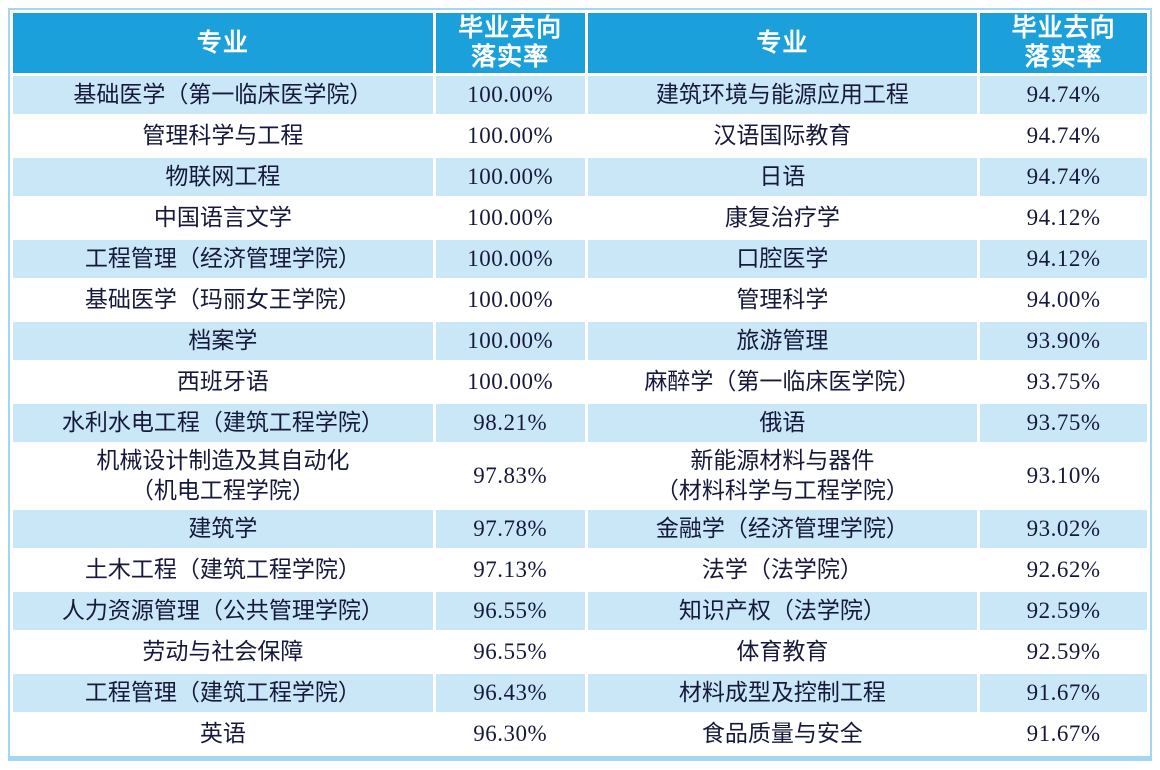 This screenshot has width=1160, height=770. I want to click on table-header-row: 专业 毕业去向 落实率 专业 毕业去向 落实率, so click(580, 43).